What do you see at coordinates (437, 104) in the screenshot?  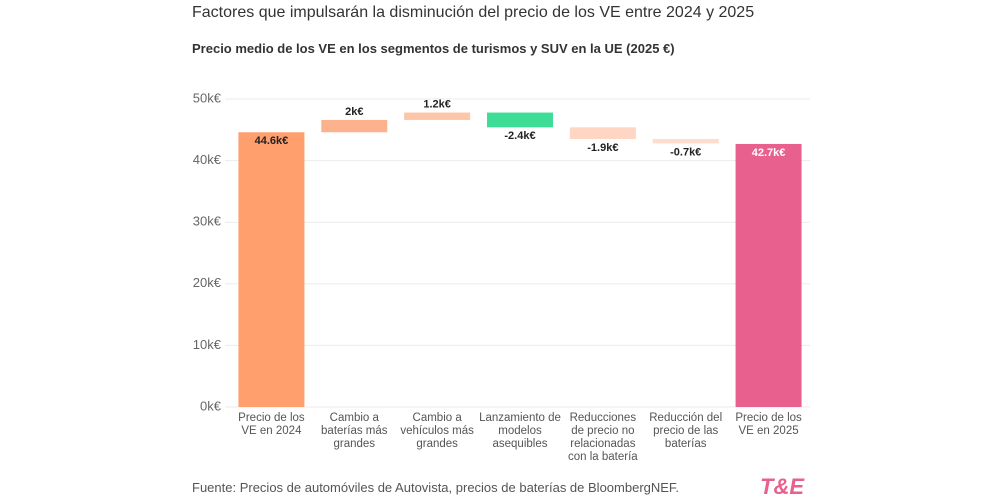 I see `value-label: 1.2k€` at bounding box center [437, 104].